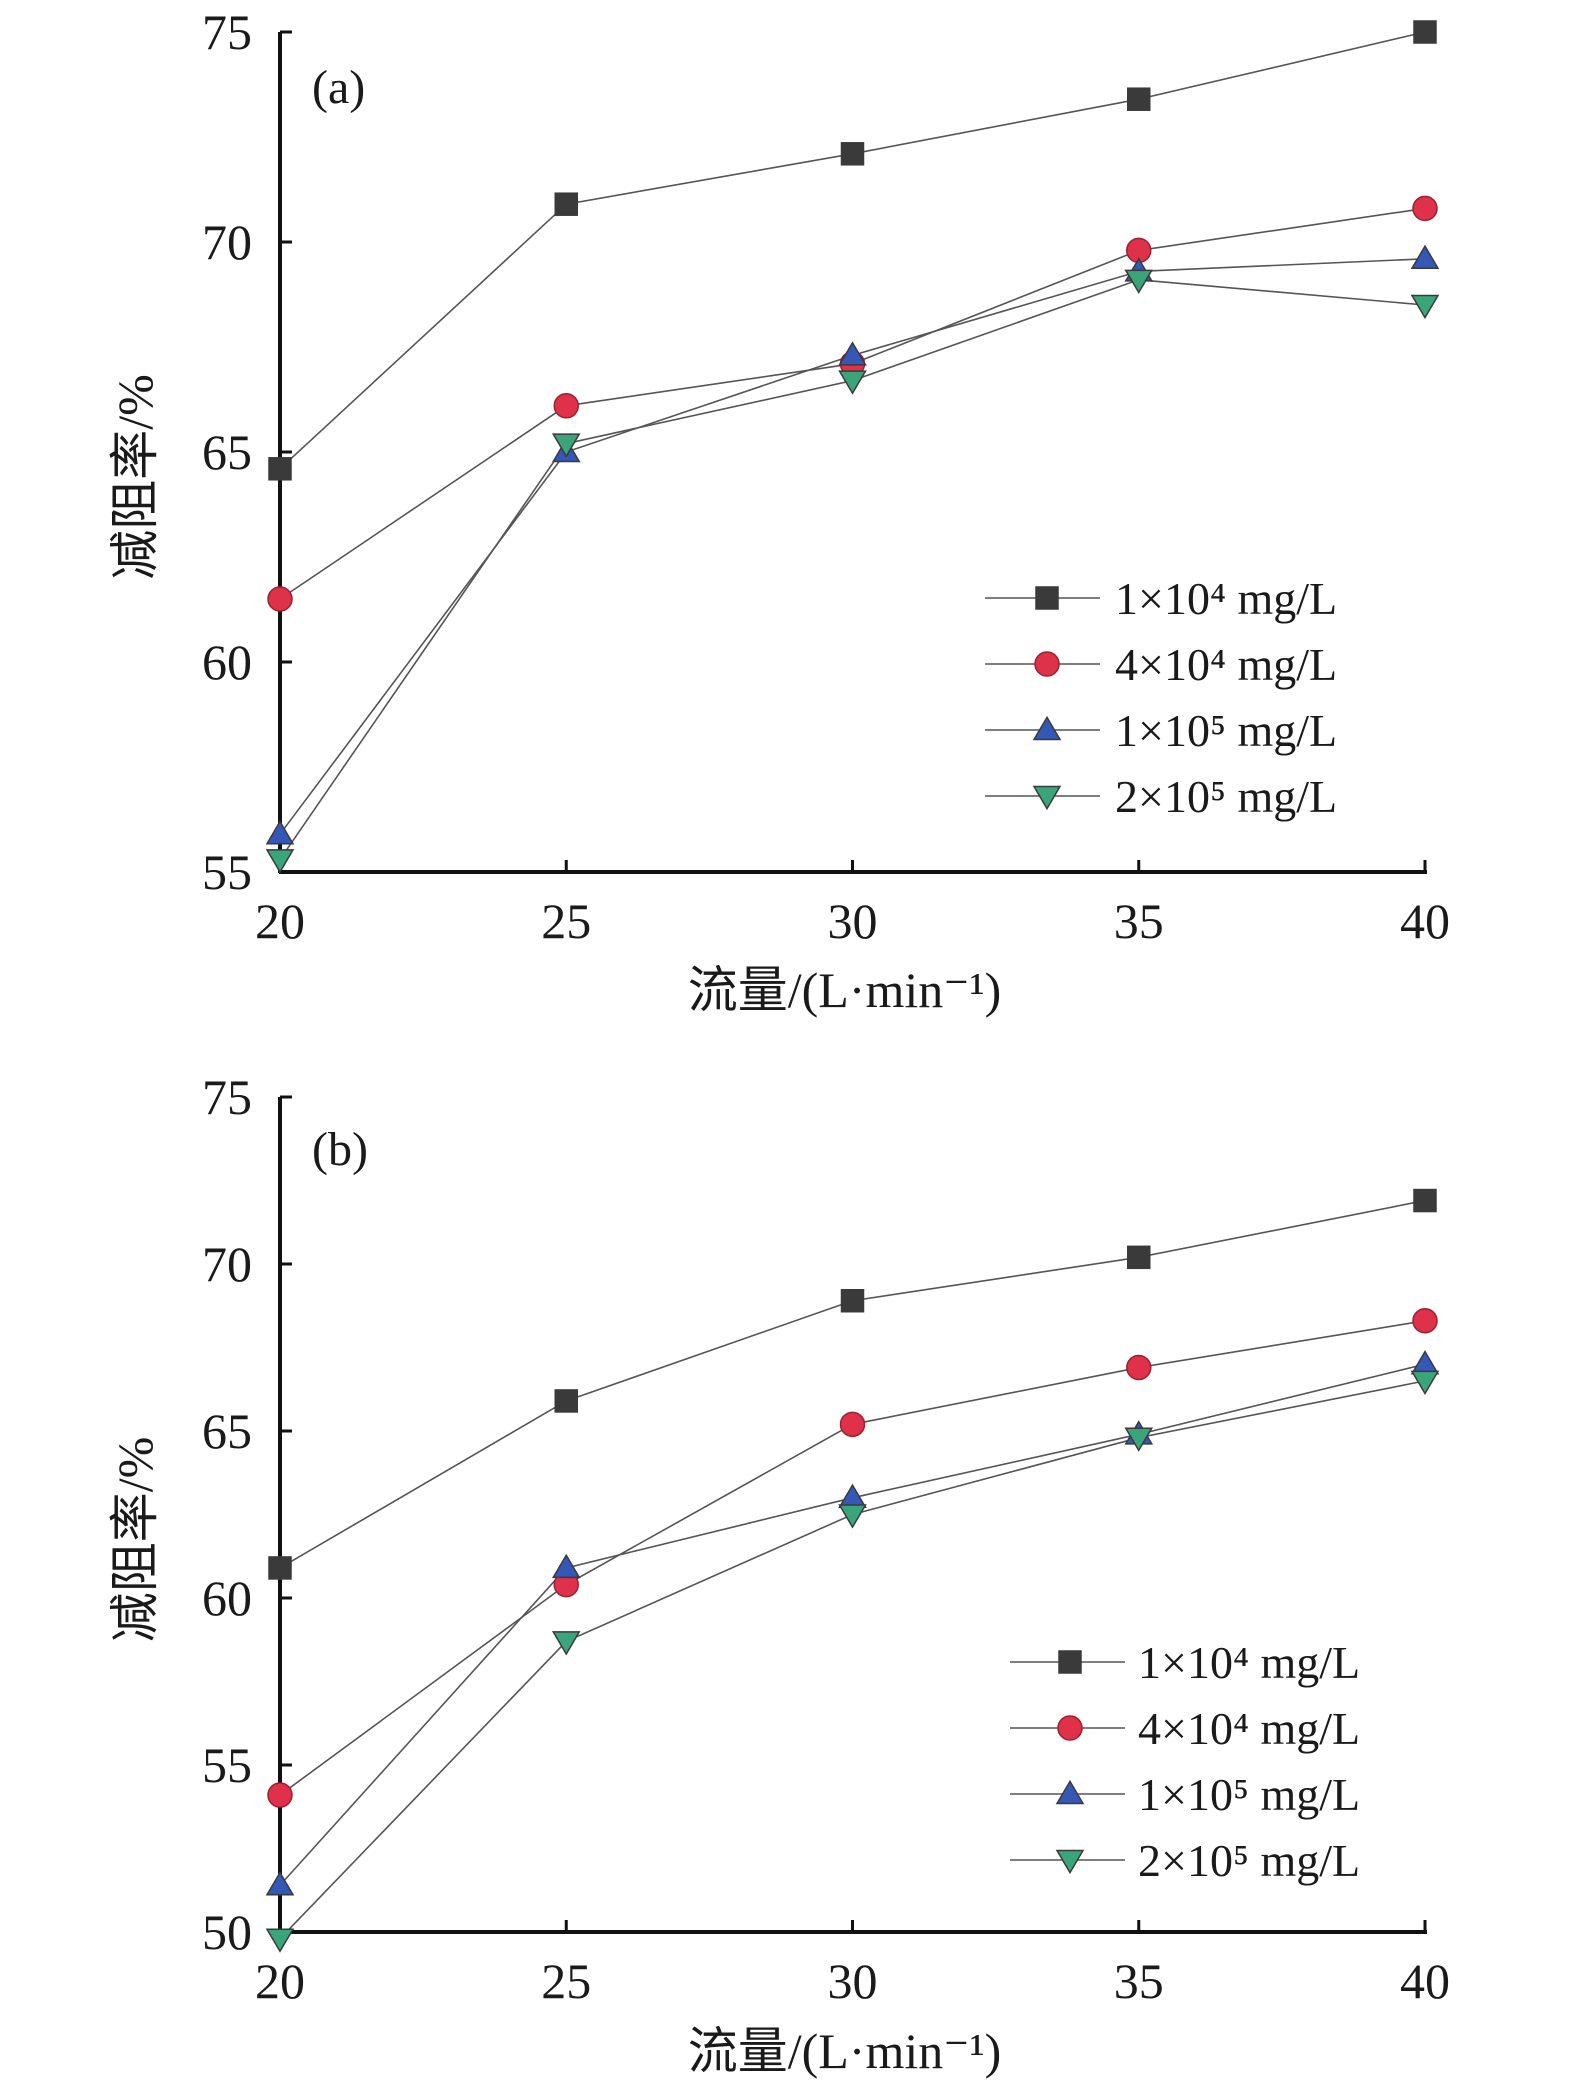 The width and height of the screenshot is (1575, 2090). Describe the element at coordinates (338, 87) in the screenshot. I see `panel-label: (a)` at that location.